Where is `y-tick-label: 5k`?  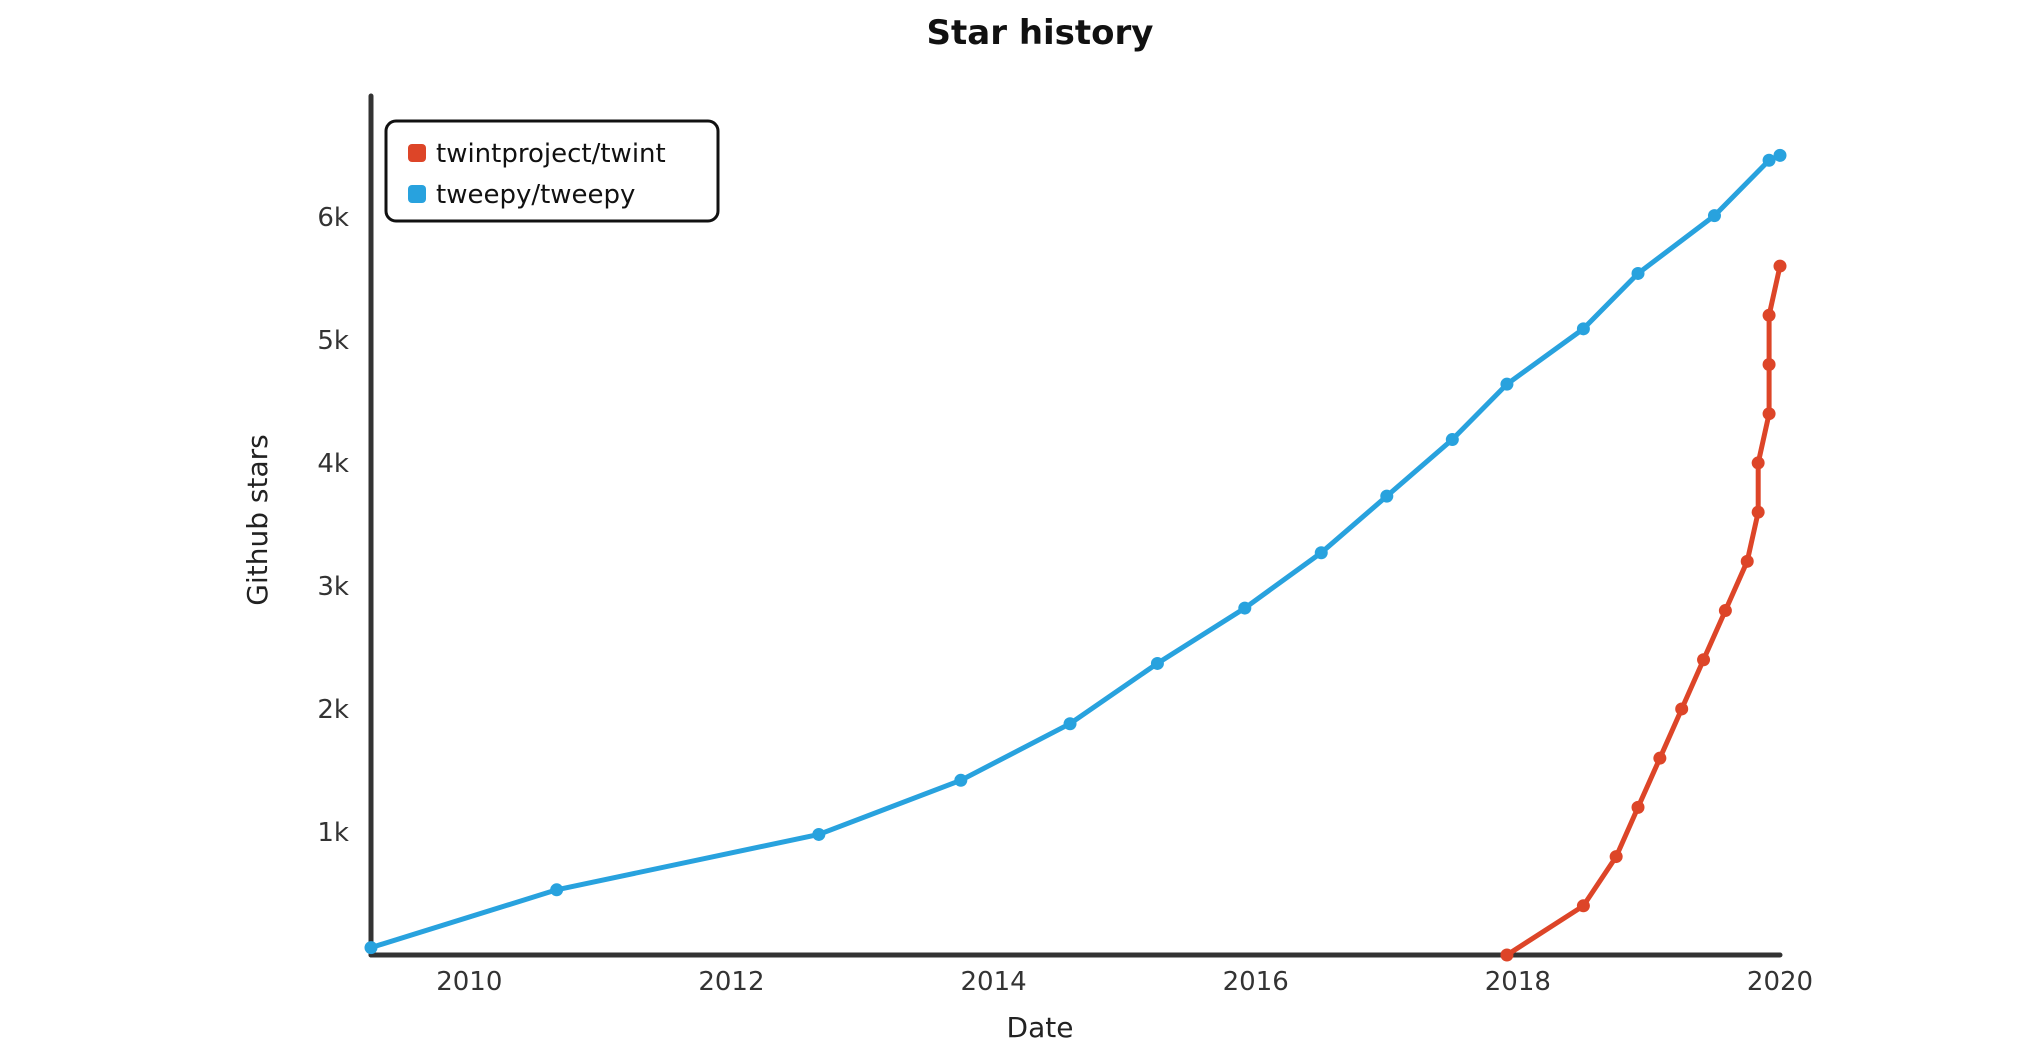 y-tick-label: 5k is located at coordinates (333, 341).